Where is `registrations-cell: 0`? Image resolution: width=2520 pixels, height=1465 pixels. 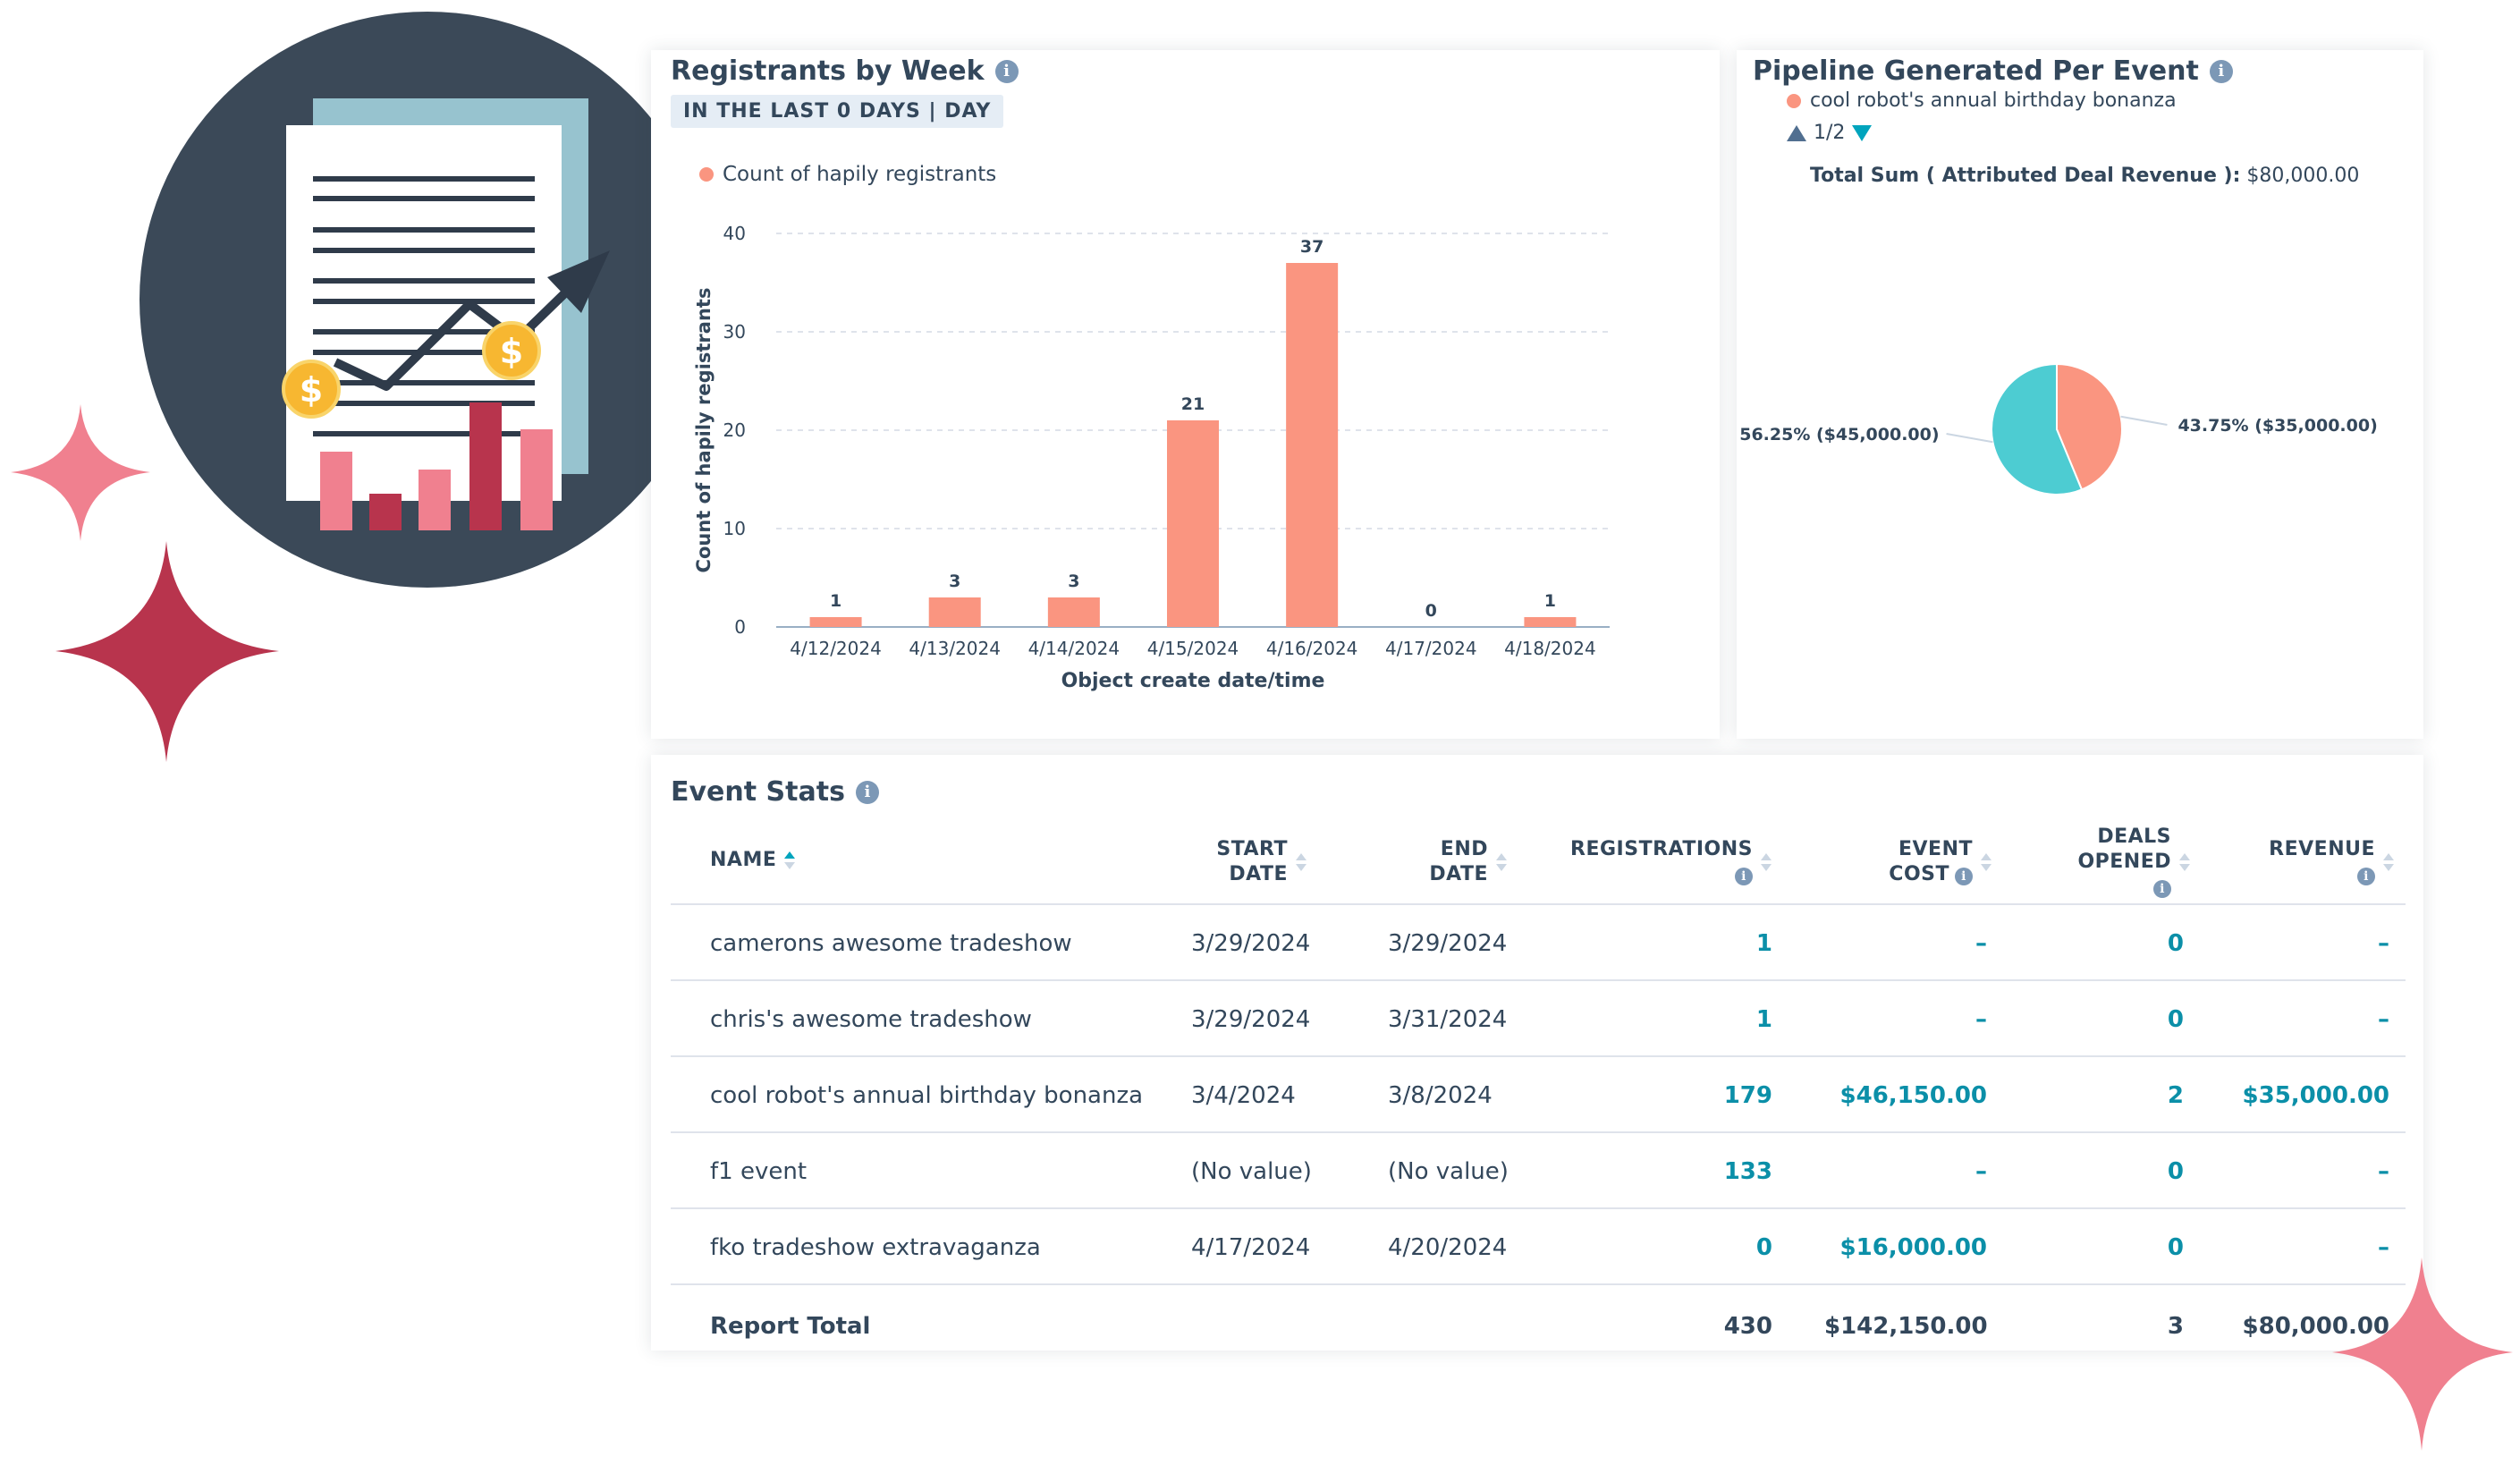 registrations-cell: 0 is located at coordinates (1763, 1247).